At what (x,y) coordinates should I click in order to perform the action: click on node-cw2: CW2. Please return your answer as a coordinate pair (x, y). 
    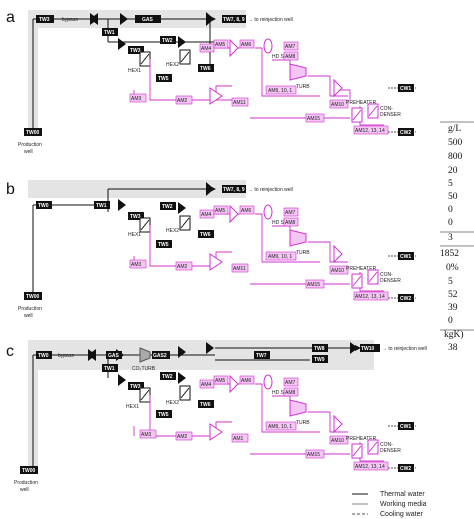
    Looking at the image, I should click on (406, 468).